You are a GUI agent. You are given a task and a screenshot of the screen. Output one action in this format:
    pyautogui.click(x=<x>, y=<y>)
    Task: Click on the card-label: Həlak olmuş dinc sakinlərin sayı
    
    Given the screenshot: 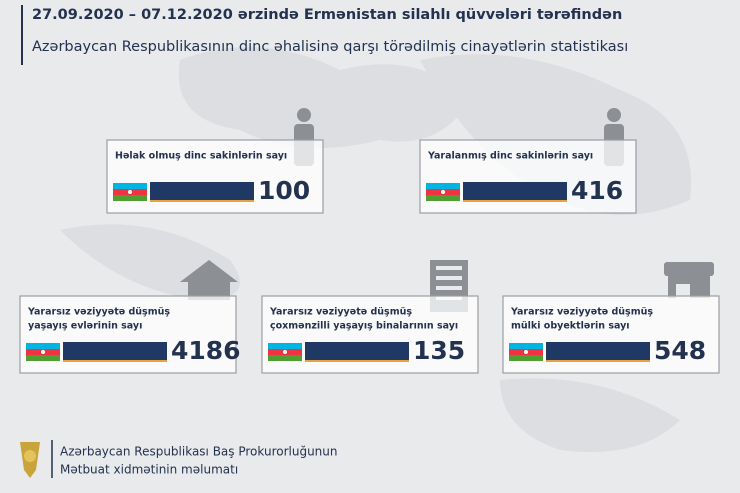 What is the action you would take?
    pyautogui.click(x=201, y=156)
    